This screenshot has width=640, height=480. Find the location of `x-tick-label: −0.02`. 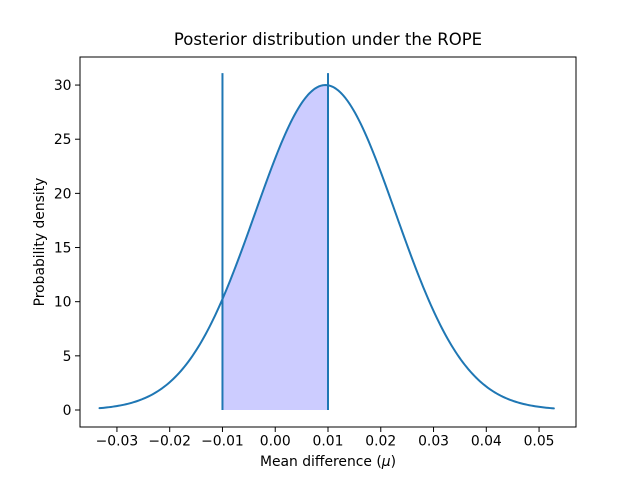

x-tick-label: −0.02 is located at coordinates (169, 442).